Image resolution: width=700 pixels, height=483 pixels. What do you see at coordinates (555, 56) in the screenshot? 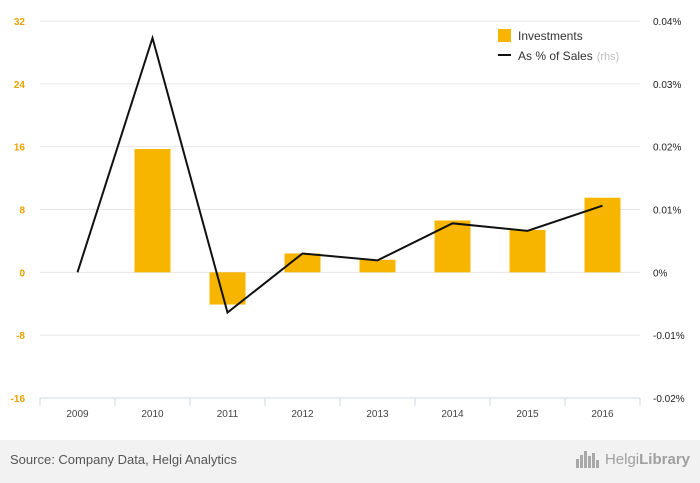
I see `legend-sales-ratio-label: As % of Sales` at bounding box center [555, 56].